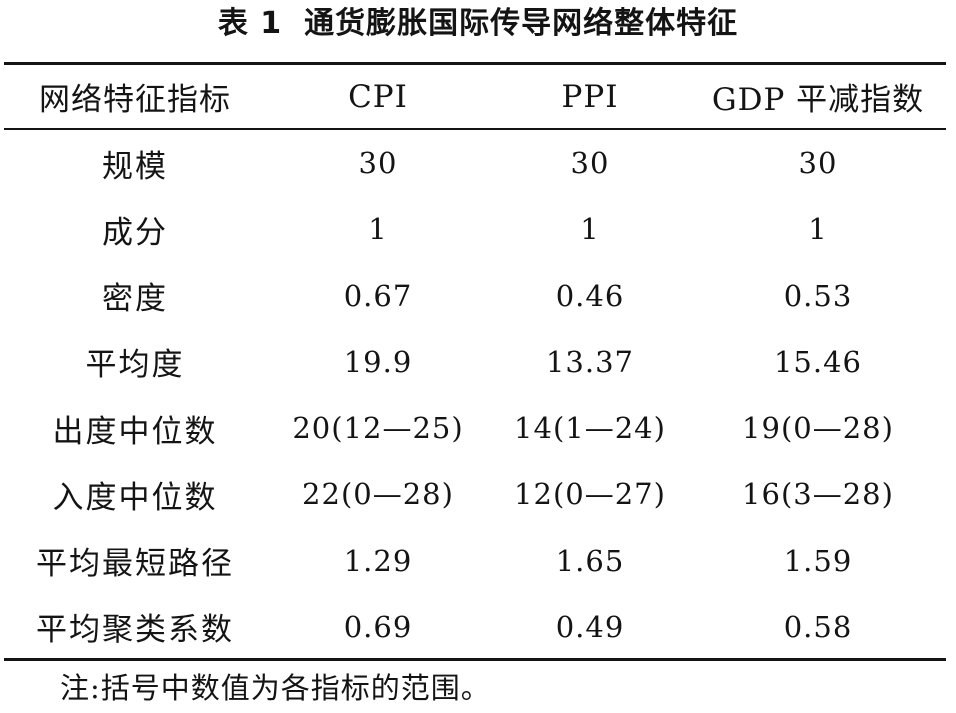  What do you see at coordinates (818, 560) in the screenshot?
I see `cell-gdp-deflator: 1.59` at bounding box center [818, 560].